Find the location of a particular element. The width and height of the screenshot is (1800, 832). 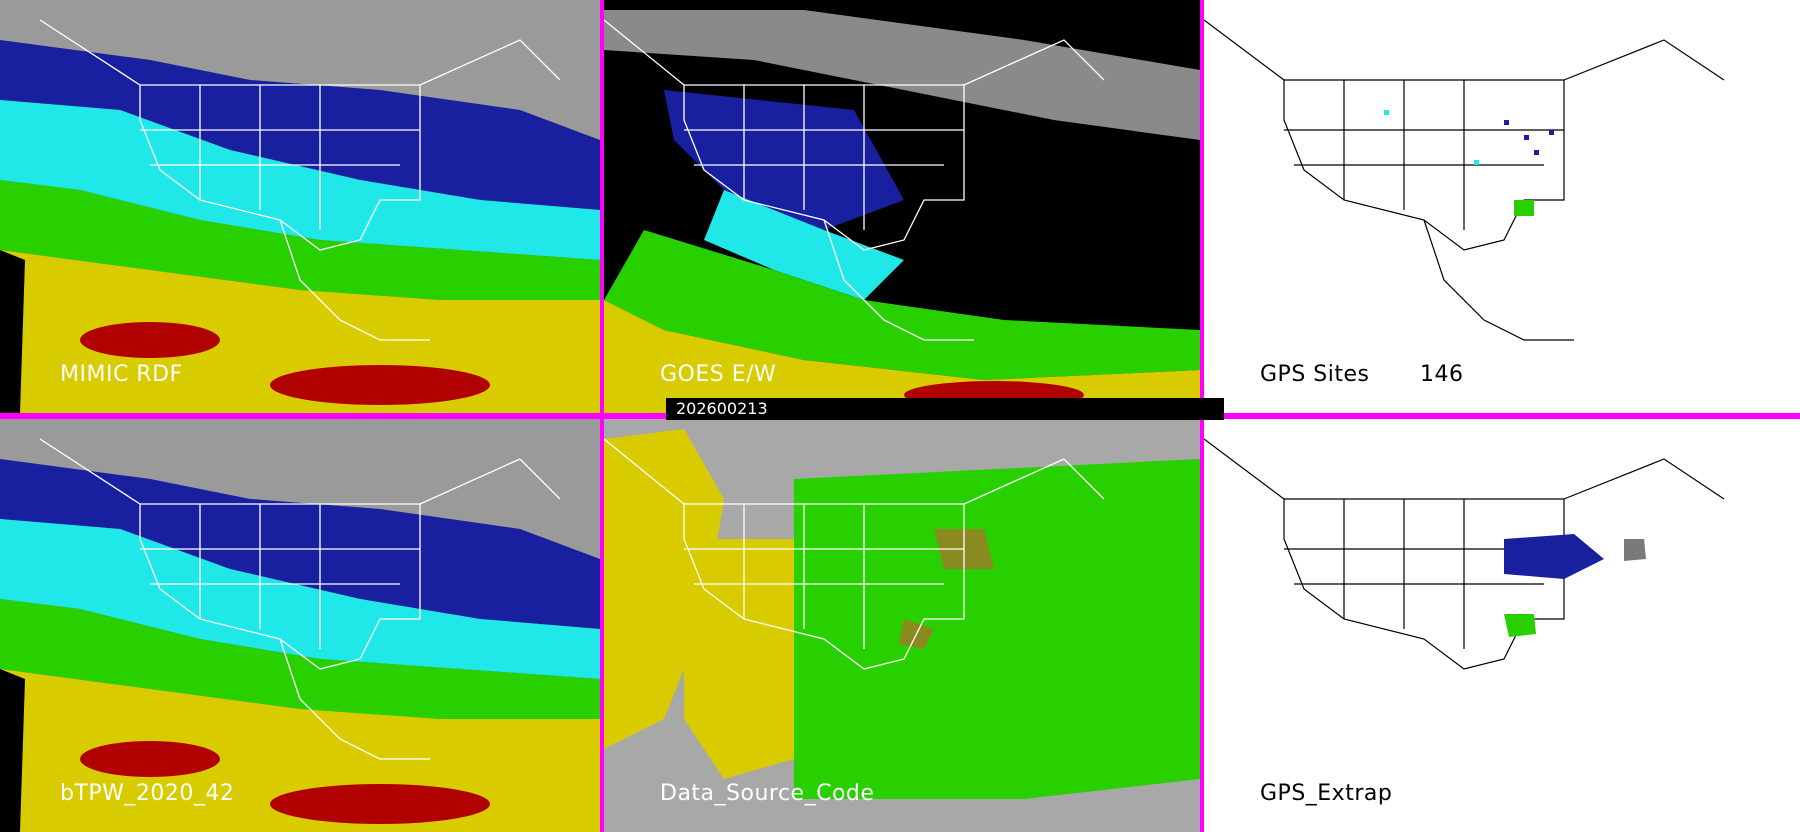

timestamp: 202600213 is located at coordinates (722, 408).